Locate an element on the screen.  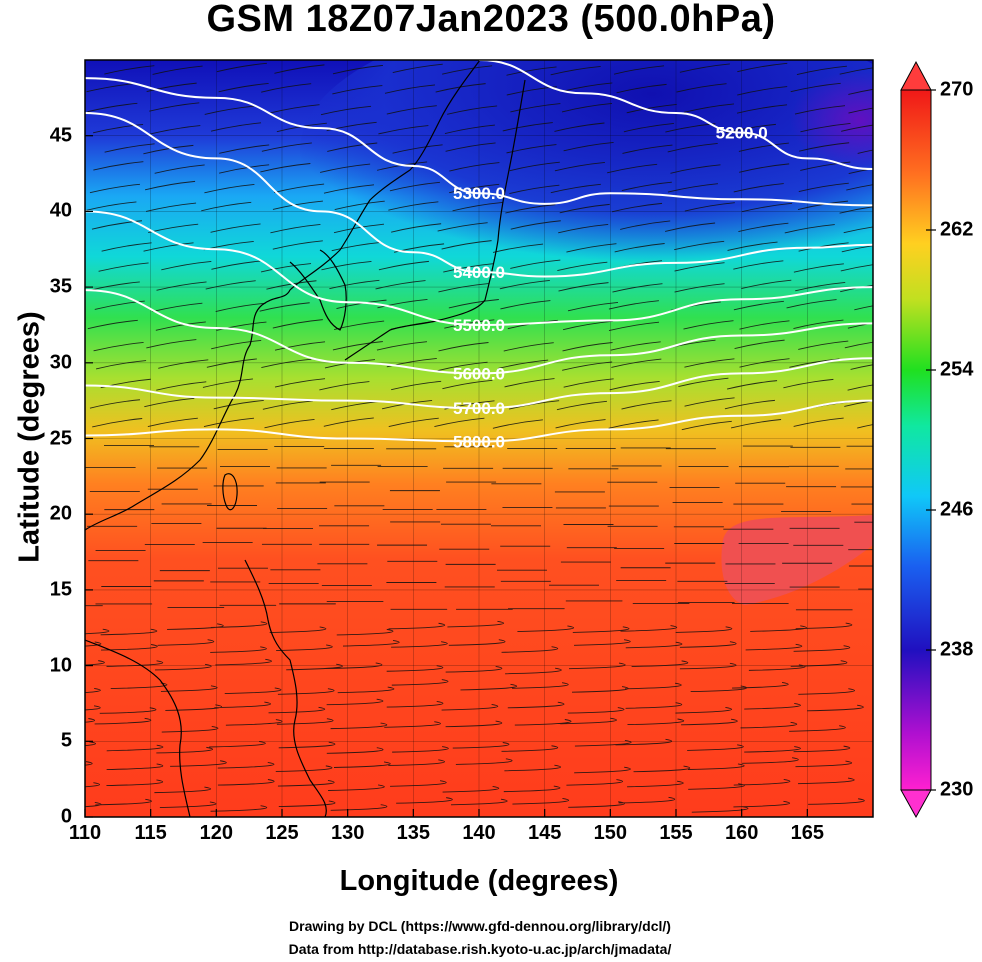
colorbar is located at coordinates (918, 439).